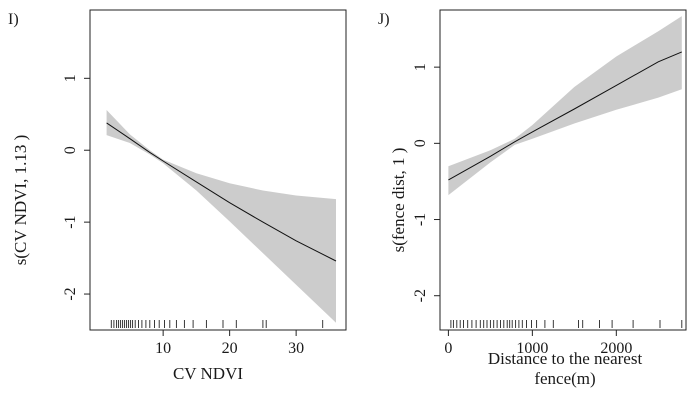 The width and height of the screenshot is (688, 395). I want to click on x-axis-label-line-2: fence(m), so click(564, 378).